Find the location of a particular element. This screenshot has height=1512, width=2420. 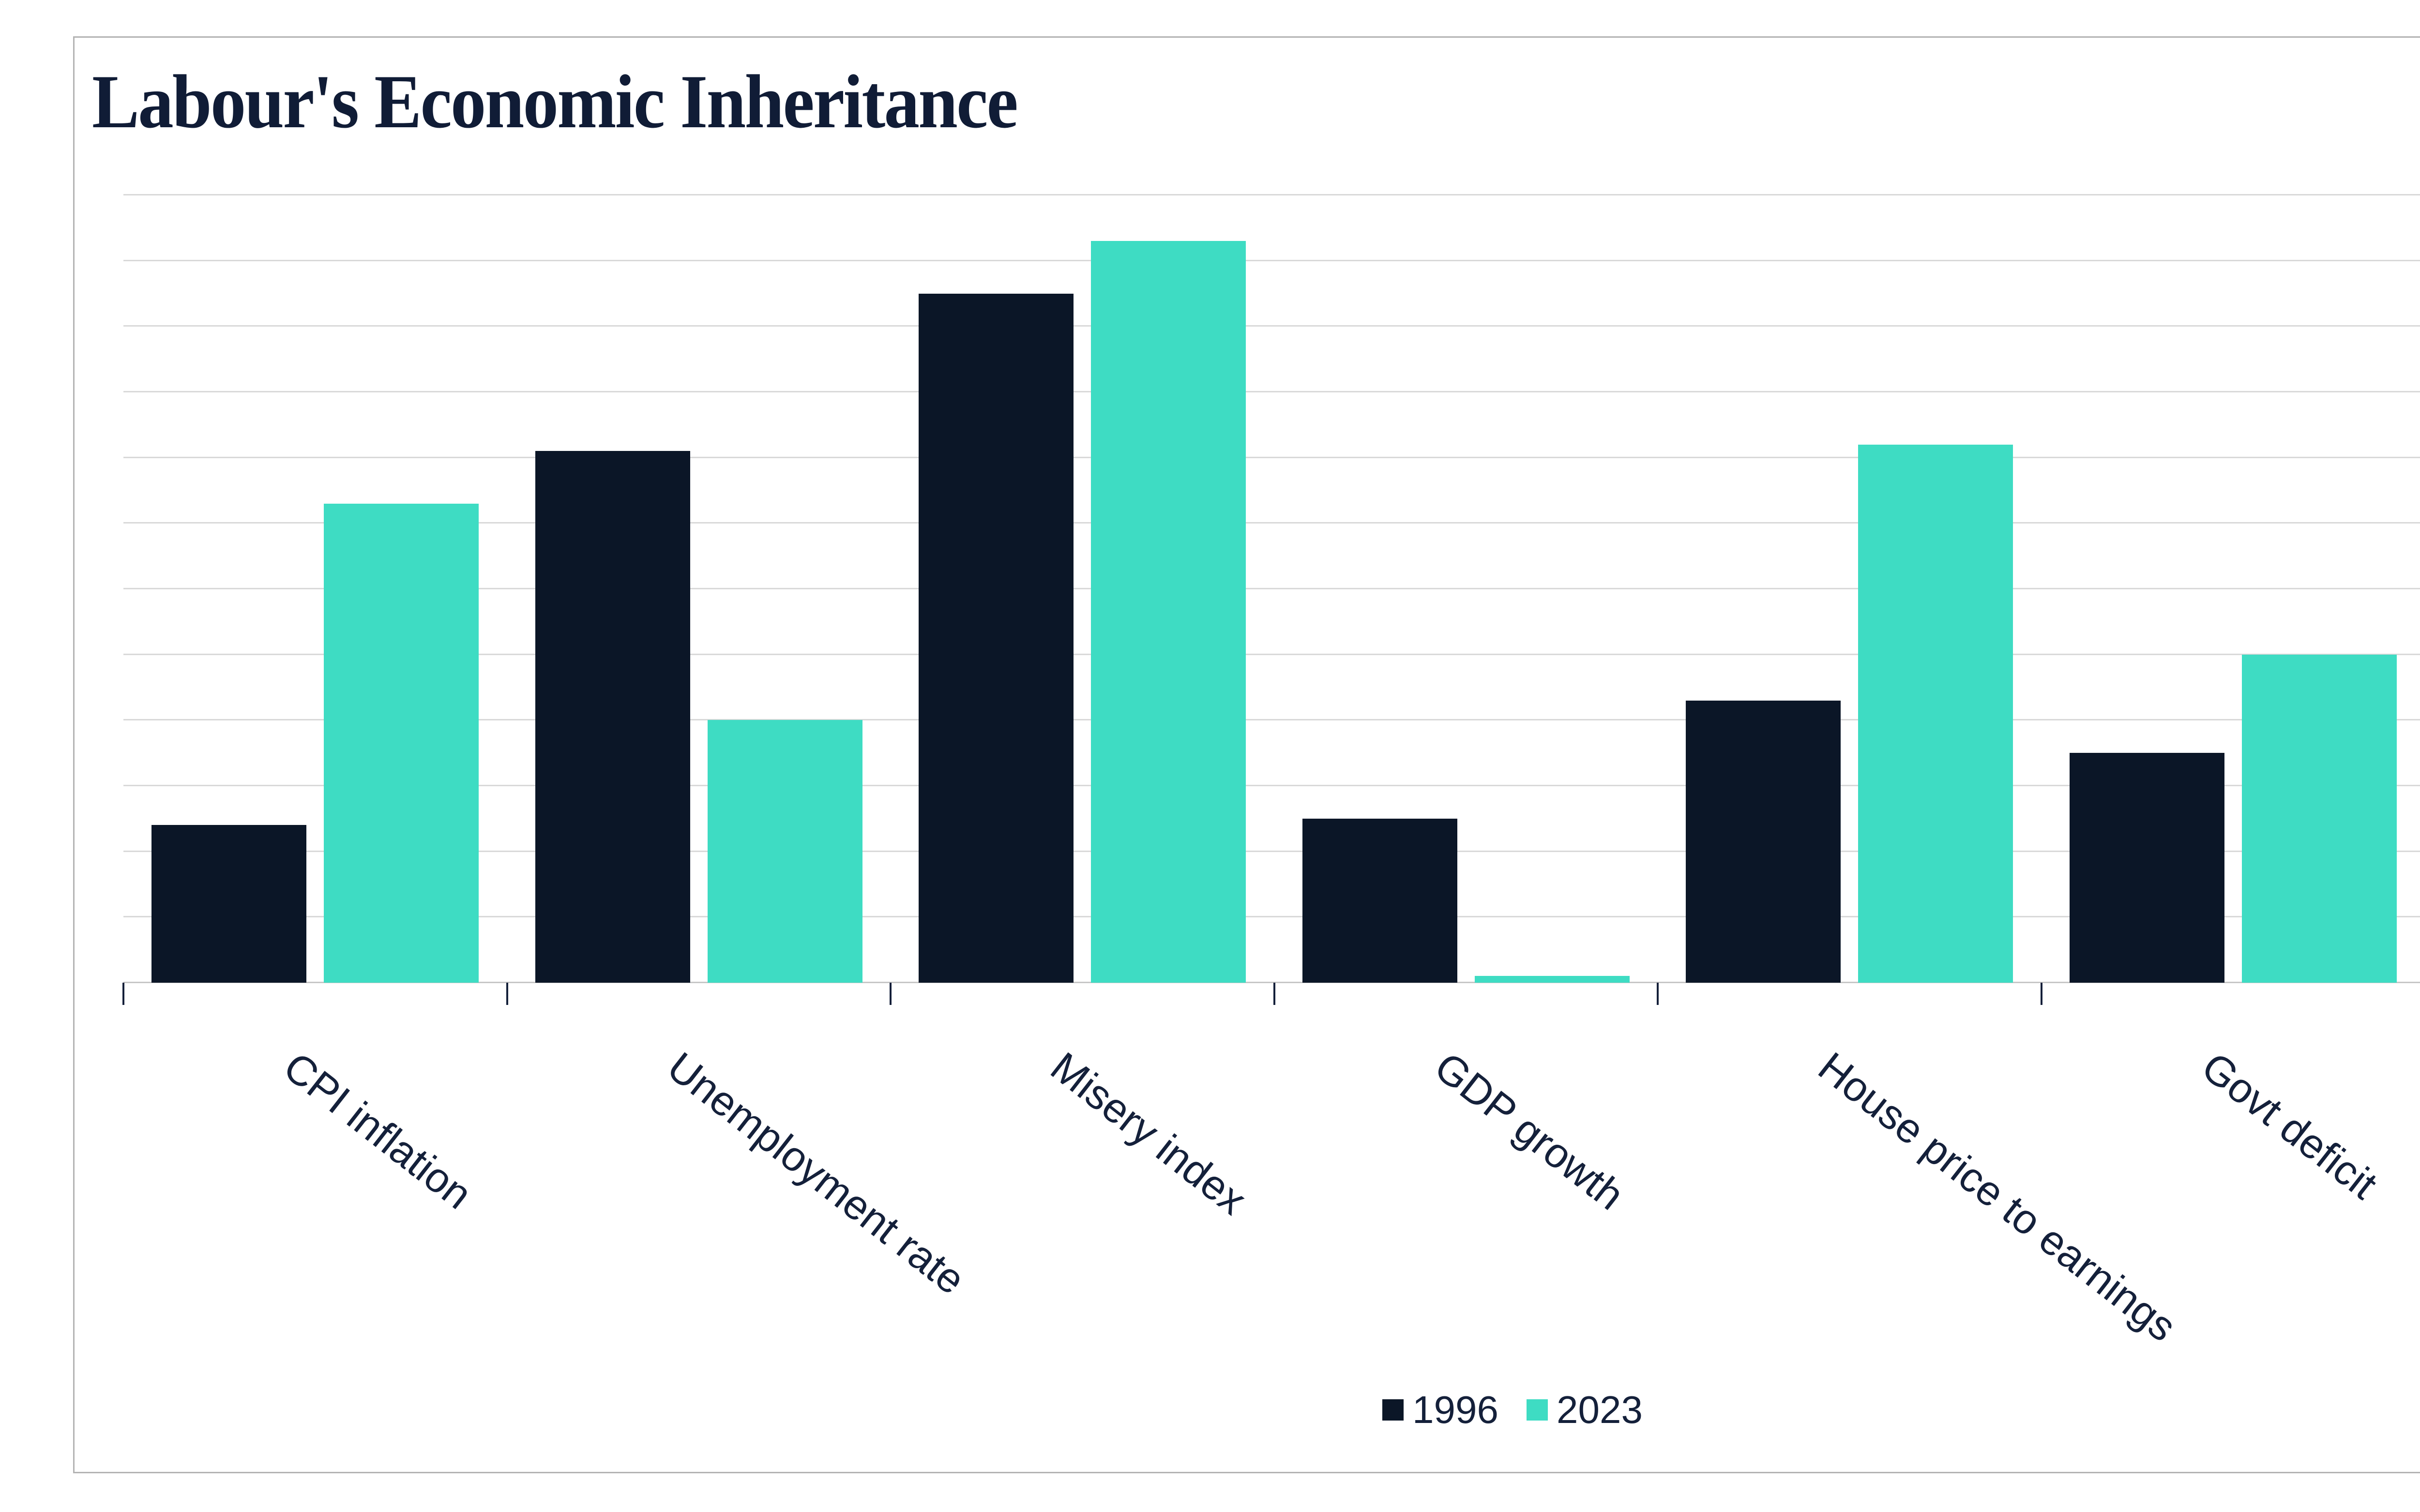

legend-item-1996: 1996 is located at coordinates (1440, 1410).